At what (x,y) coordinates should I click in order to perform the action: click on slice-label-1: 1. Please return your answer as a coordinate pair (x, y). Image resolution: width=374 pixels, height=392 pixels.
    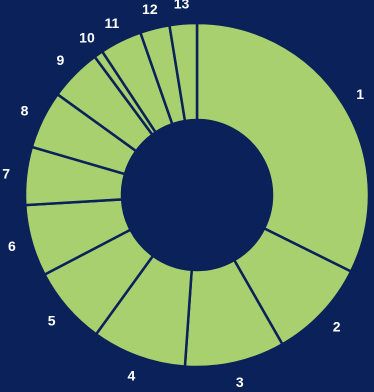
    Looking at the image, I should click on (360, 94).